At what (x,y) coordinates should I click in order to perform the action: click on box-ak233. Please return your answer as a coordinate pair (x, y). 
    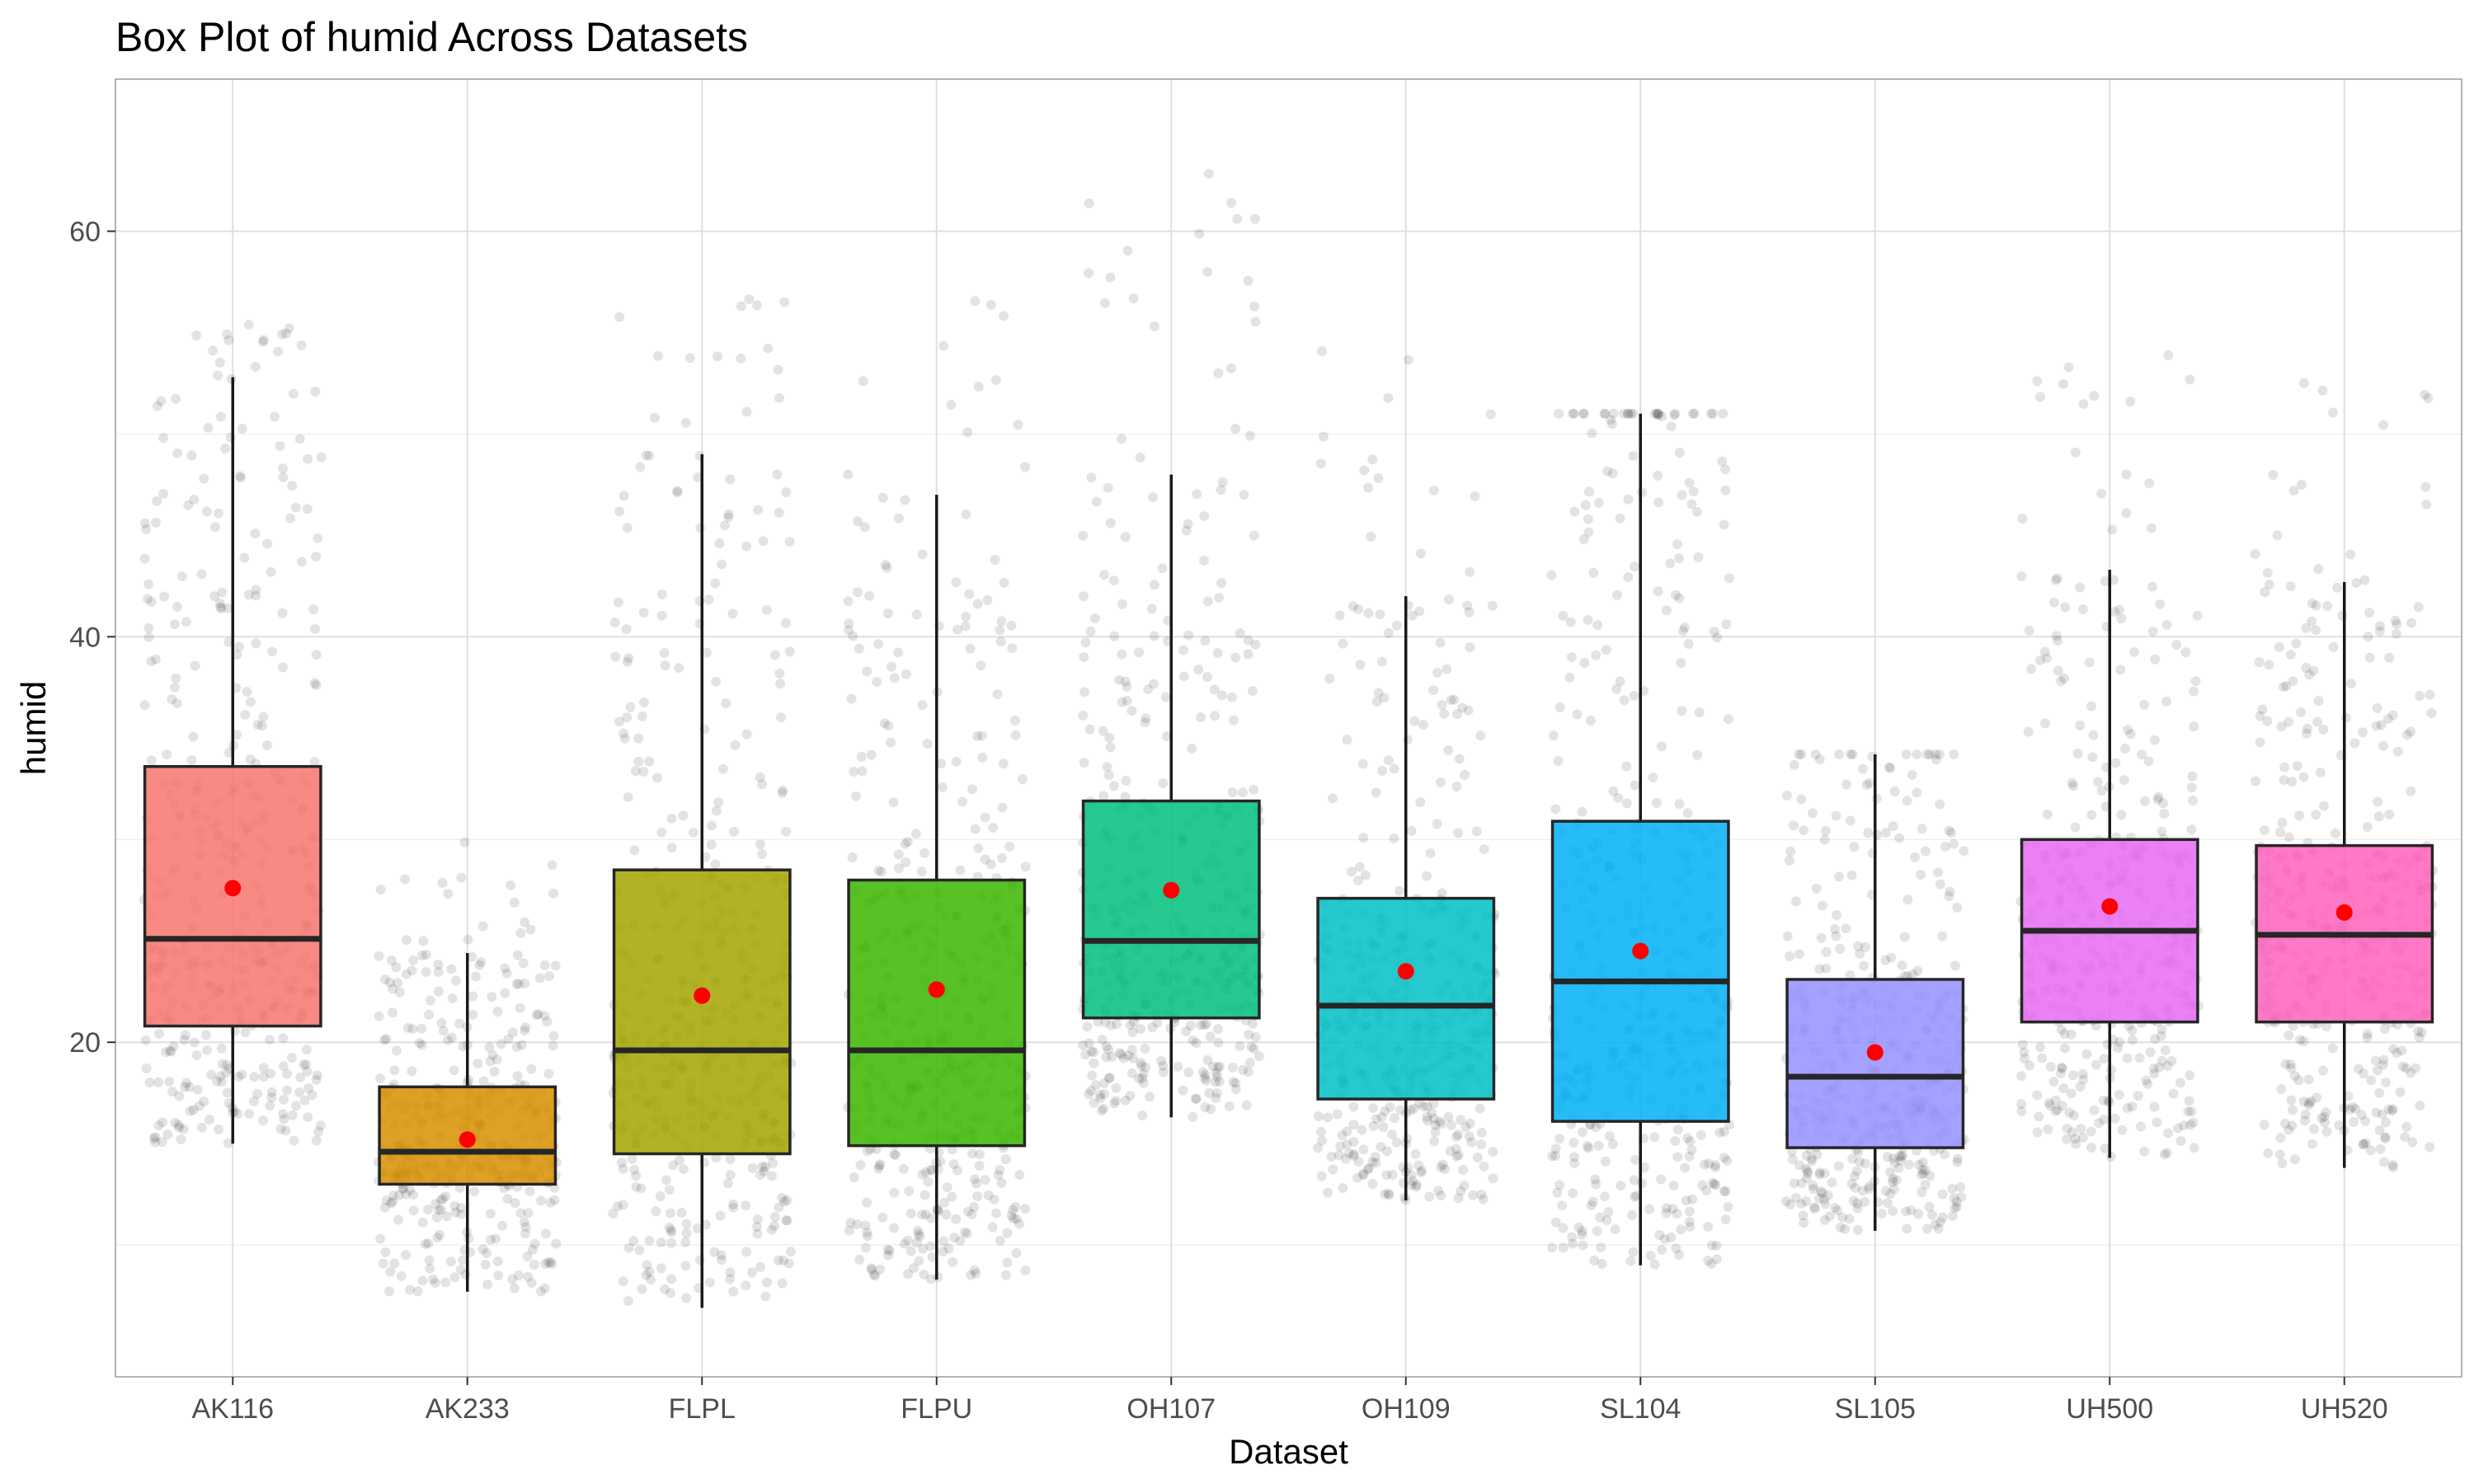
    Looking at the image, I should click on (467, 1122).